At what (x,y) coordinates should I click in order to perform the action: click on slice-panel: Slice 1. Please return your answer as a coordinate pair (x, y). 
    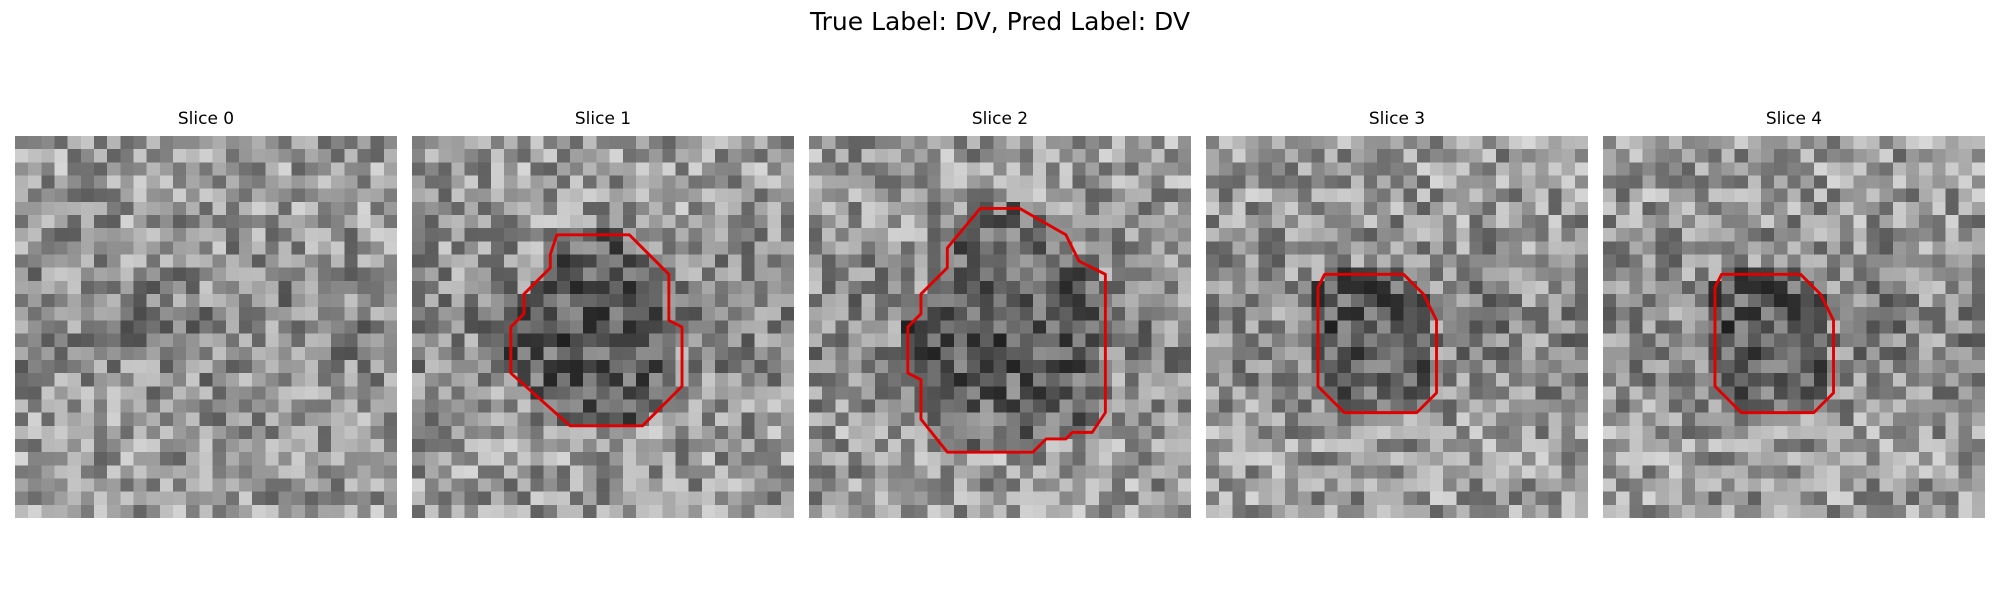
    Looking at the image, I should click on (603, 311).